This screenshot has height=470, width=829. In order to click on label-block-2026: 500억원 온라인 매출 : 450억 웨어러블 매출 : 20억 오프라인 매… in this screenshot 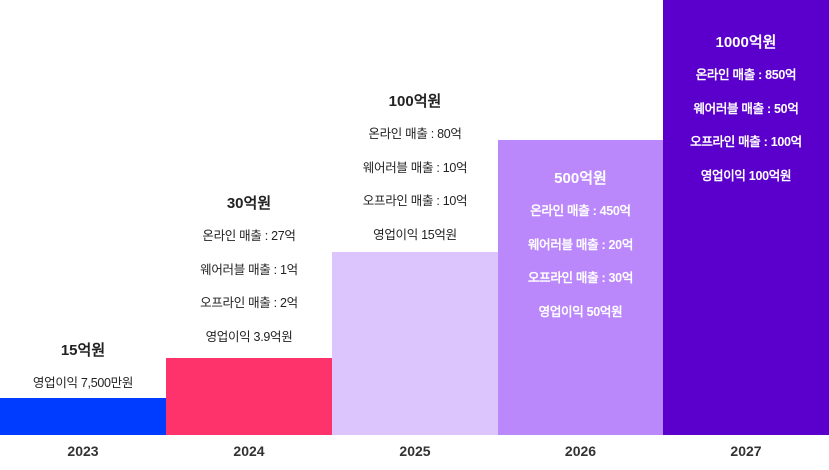, I will do `click(580, 252)`.